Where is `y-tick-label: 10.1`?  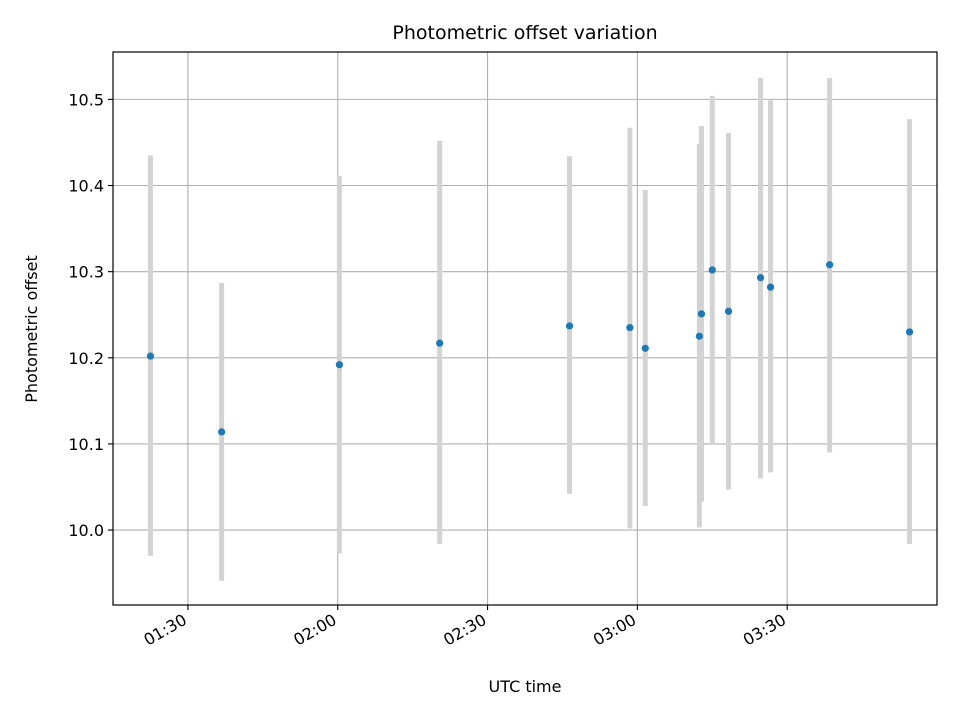
y-tick-label: 10.1 is located at coordinates (86, 444).